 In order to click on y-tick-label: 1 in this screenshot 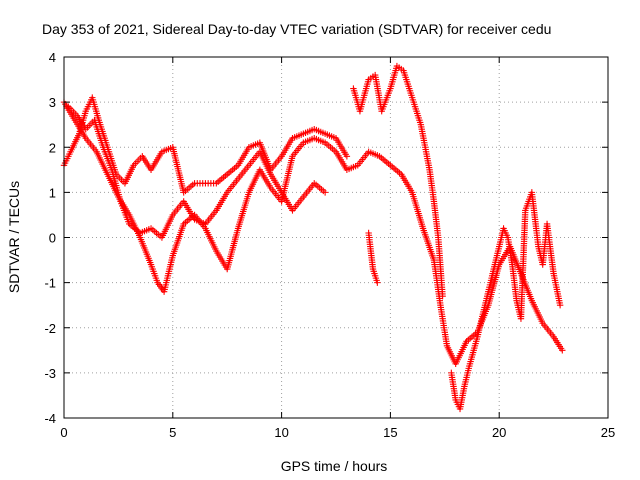, I will do `click(52, 192)`.